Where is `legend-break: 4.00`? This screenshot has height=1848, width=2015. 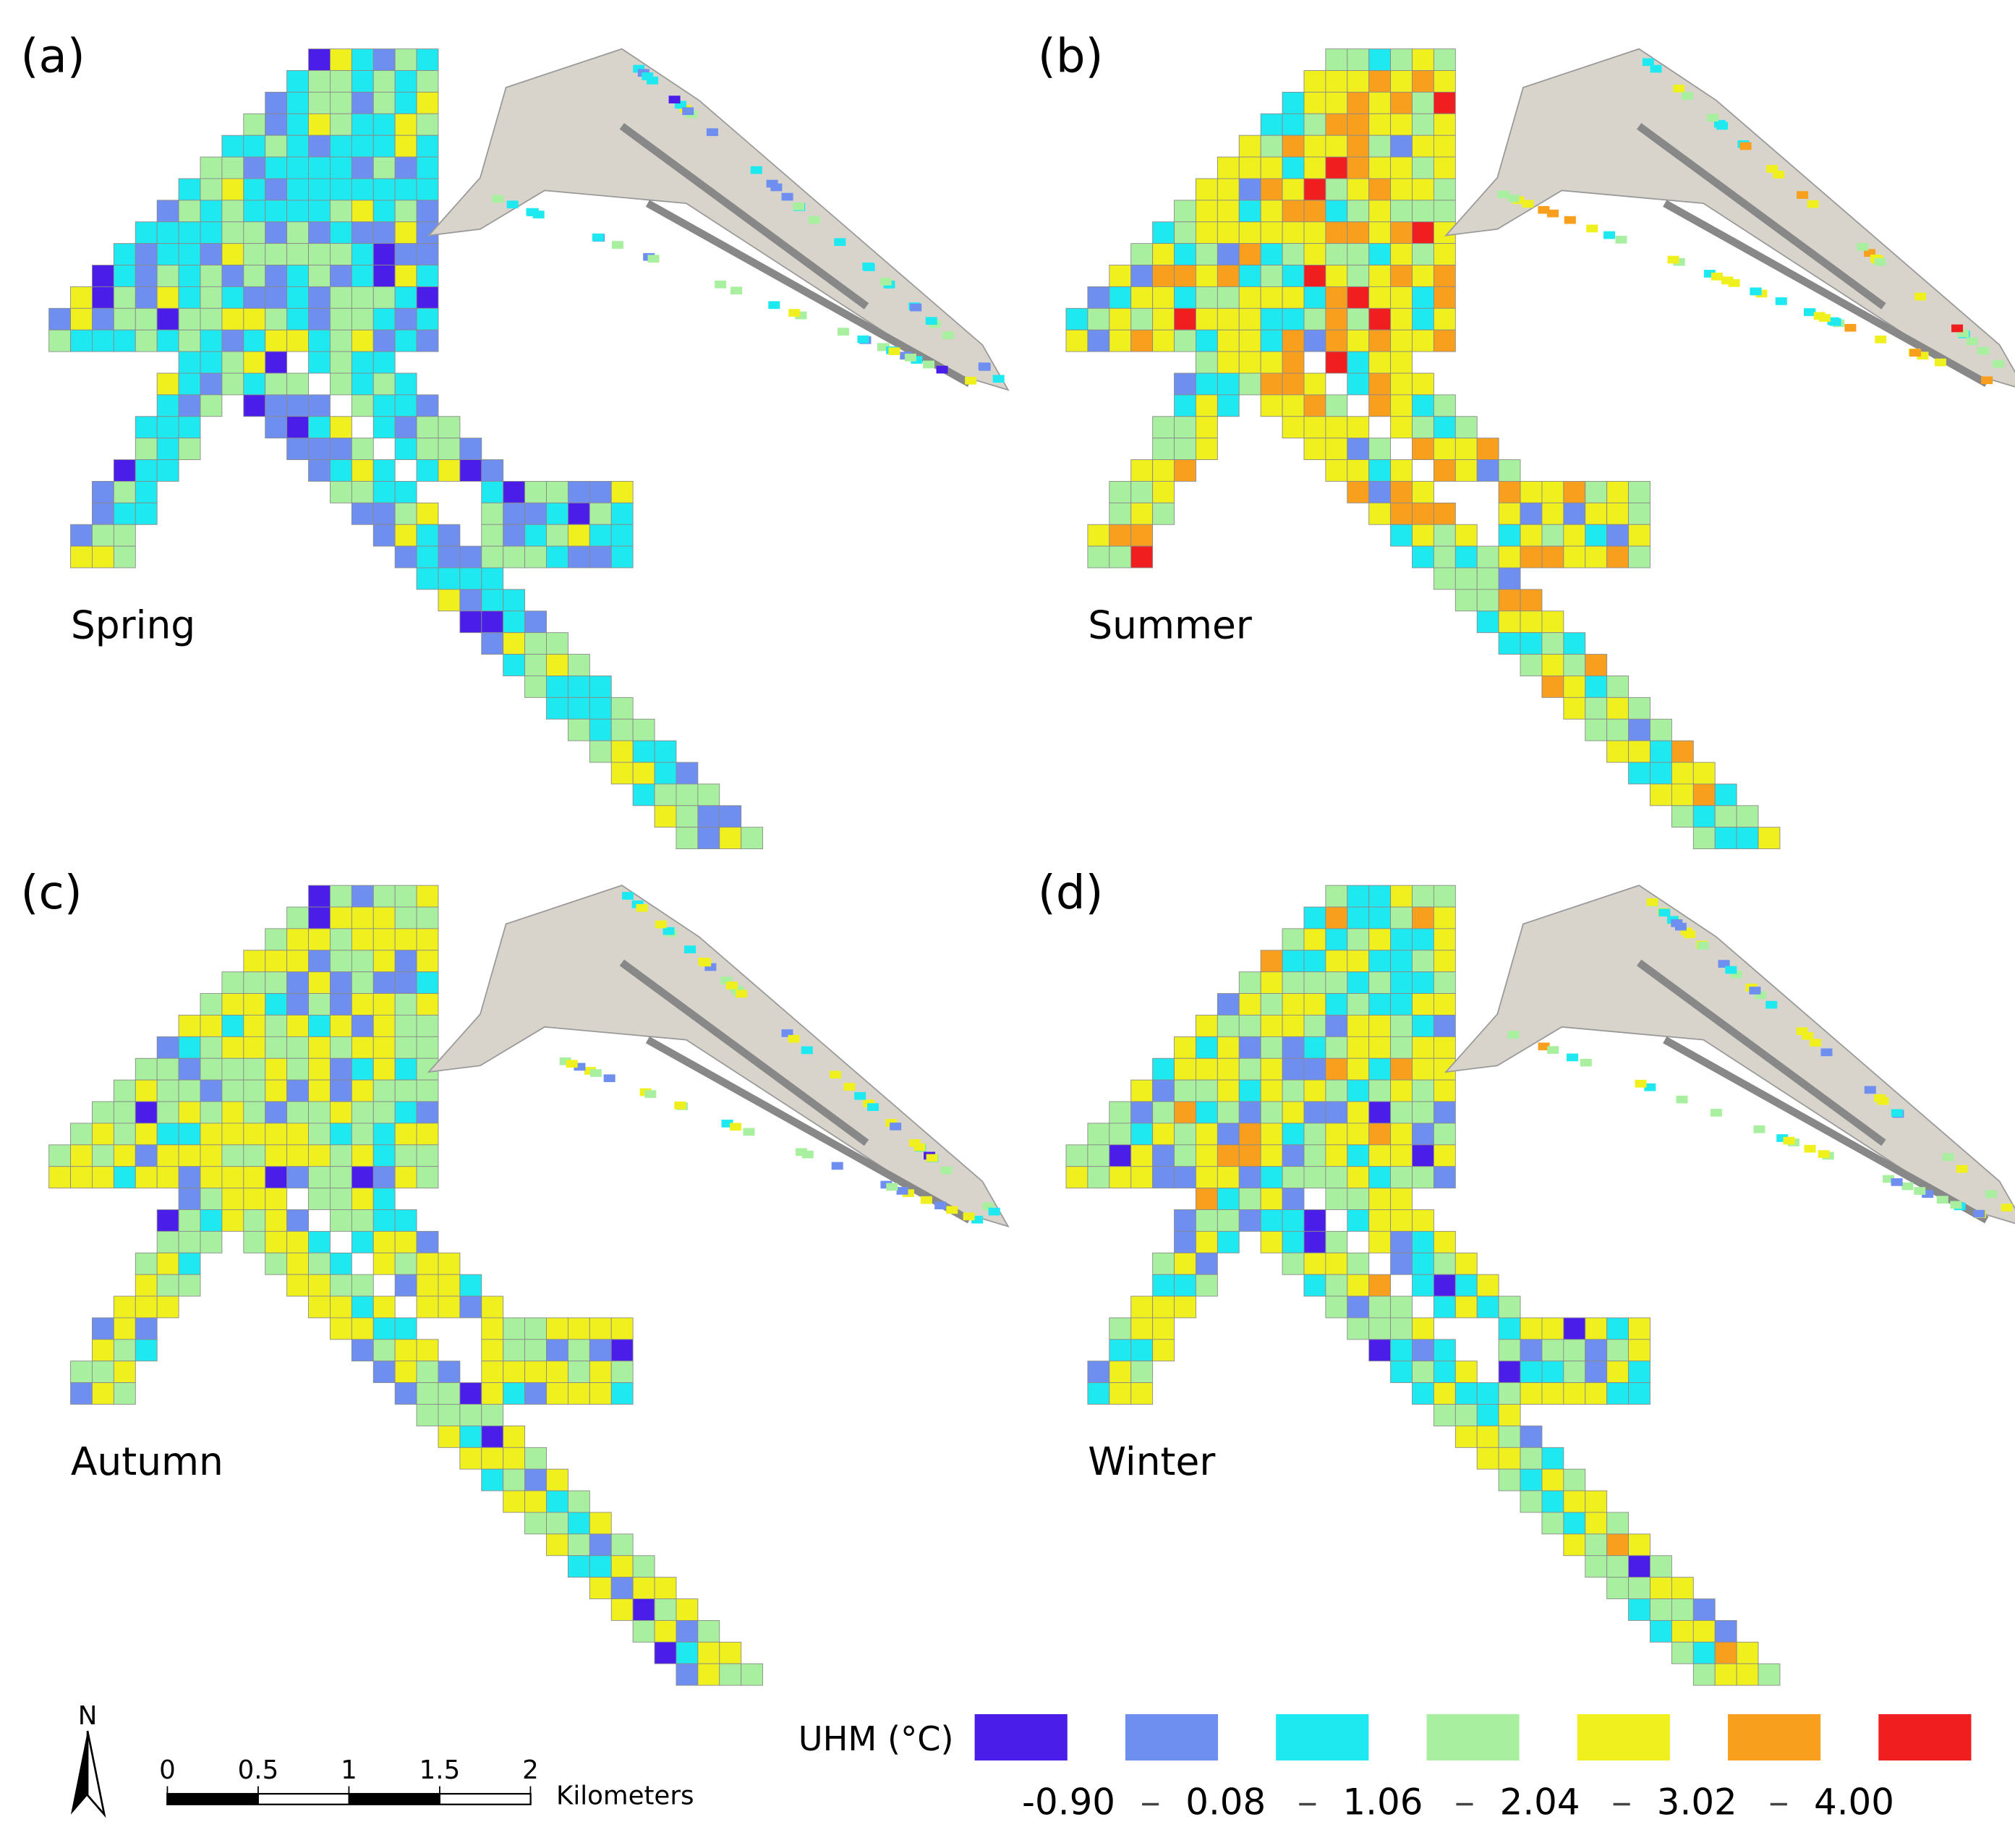
legend-break: 4.00 is located at coordinates (1854, 1802).